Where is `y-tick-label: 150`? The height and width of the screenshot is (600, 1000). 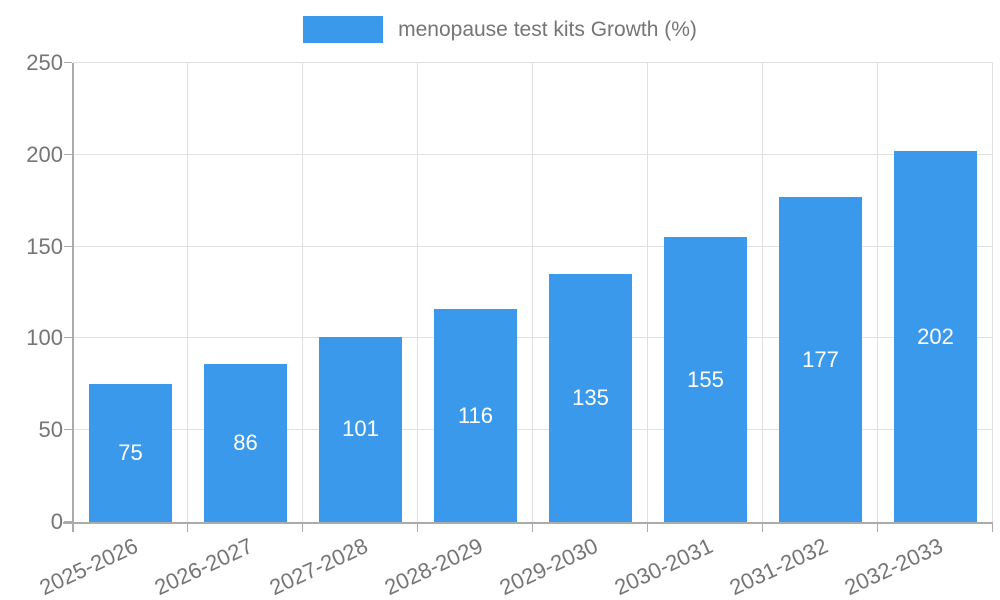 y-tick-label: 150 is located at coordinates (44, 246).